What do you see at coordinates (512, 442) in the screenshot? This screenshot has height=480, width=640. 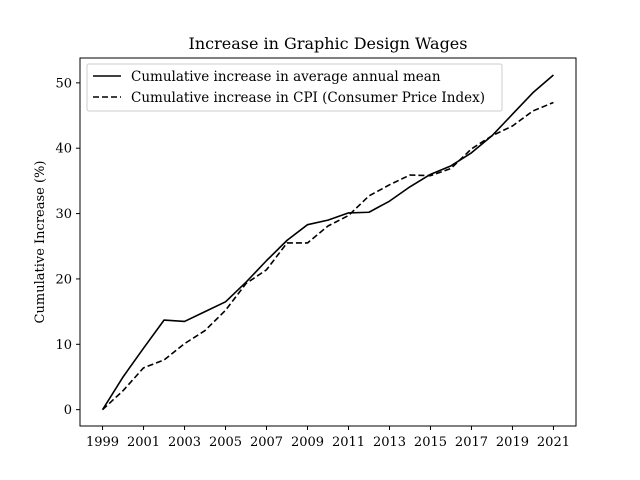 I see `x-tick-label: 2019` at bounding box center [512, 442].